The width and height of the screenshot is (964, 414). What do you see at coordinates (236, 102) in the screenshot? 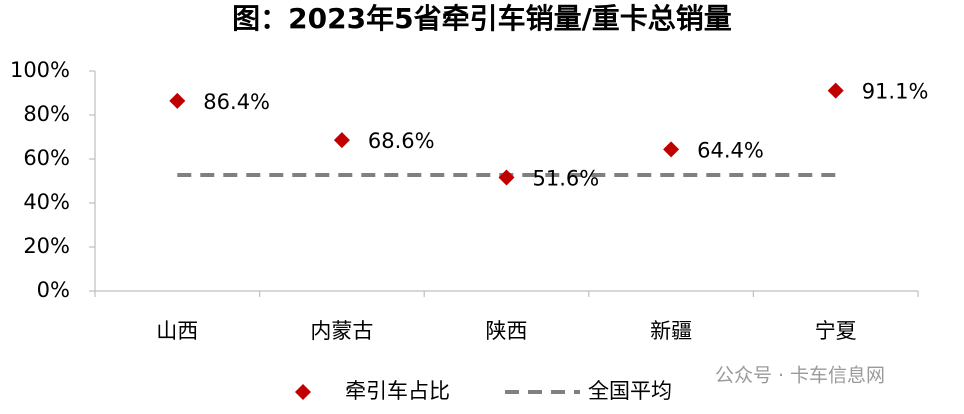
I see `data-label: 86.4%` at bounding box center [236, 102].